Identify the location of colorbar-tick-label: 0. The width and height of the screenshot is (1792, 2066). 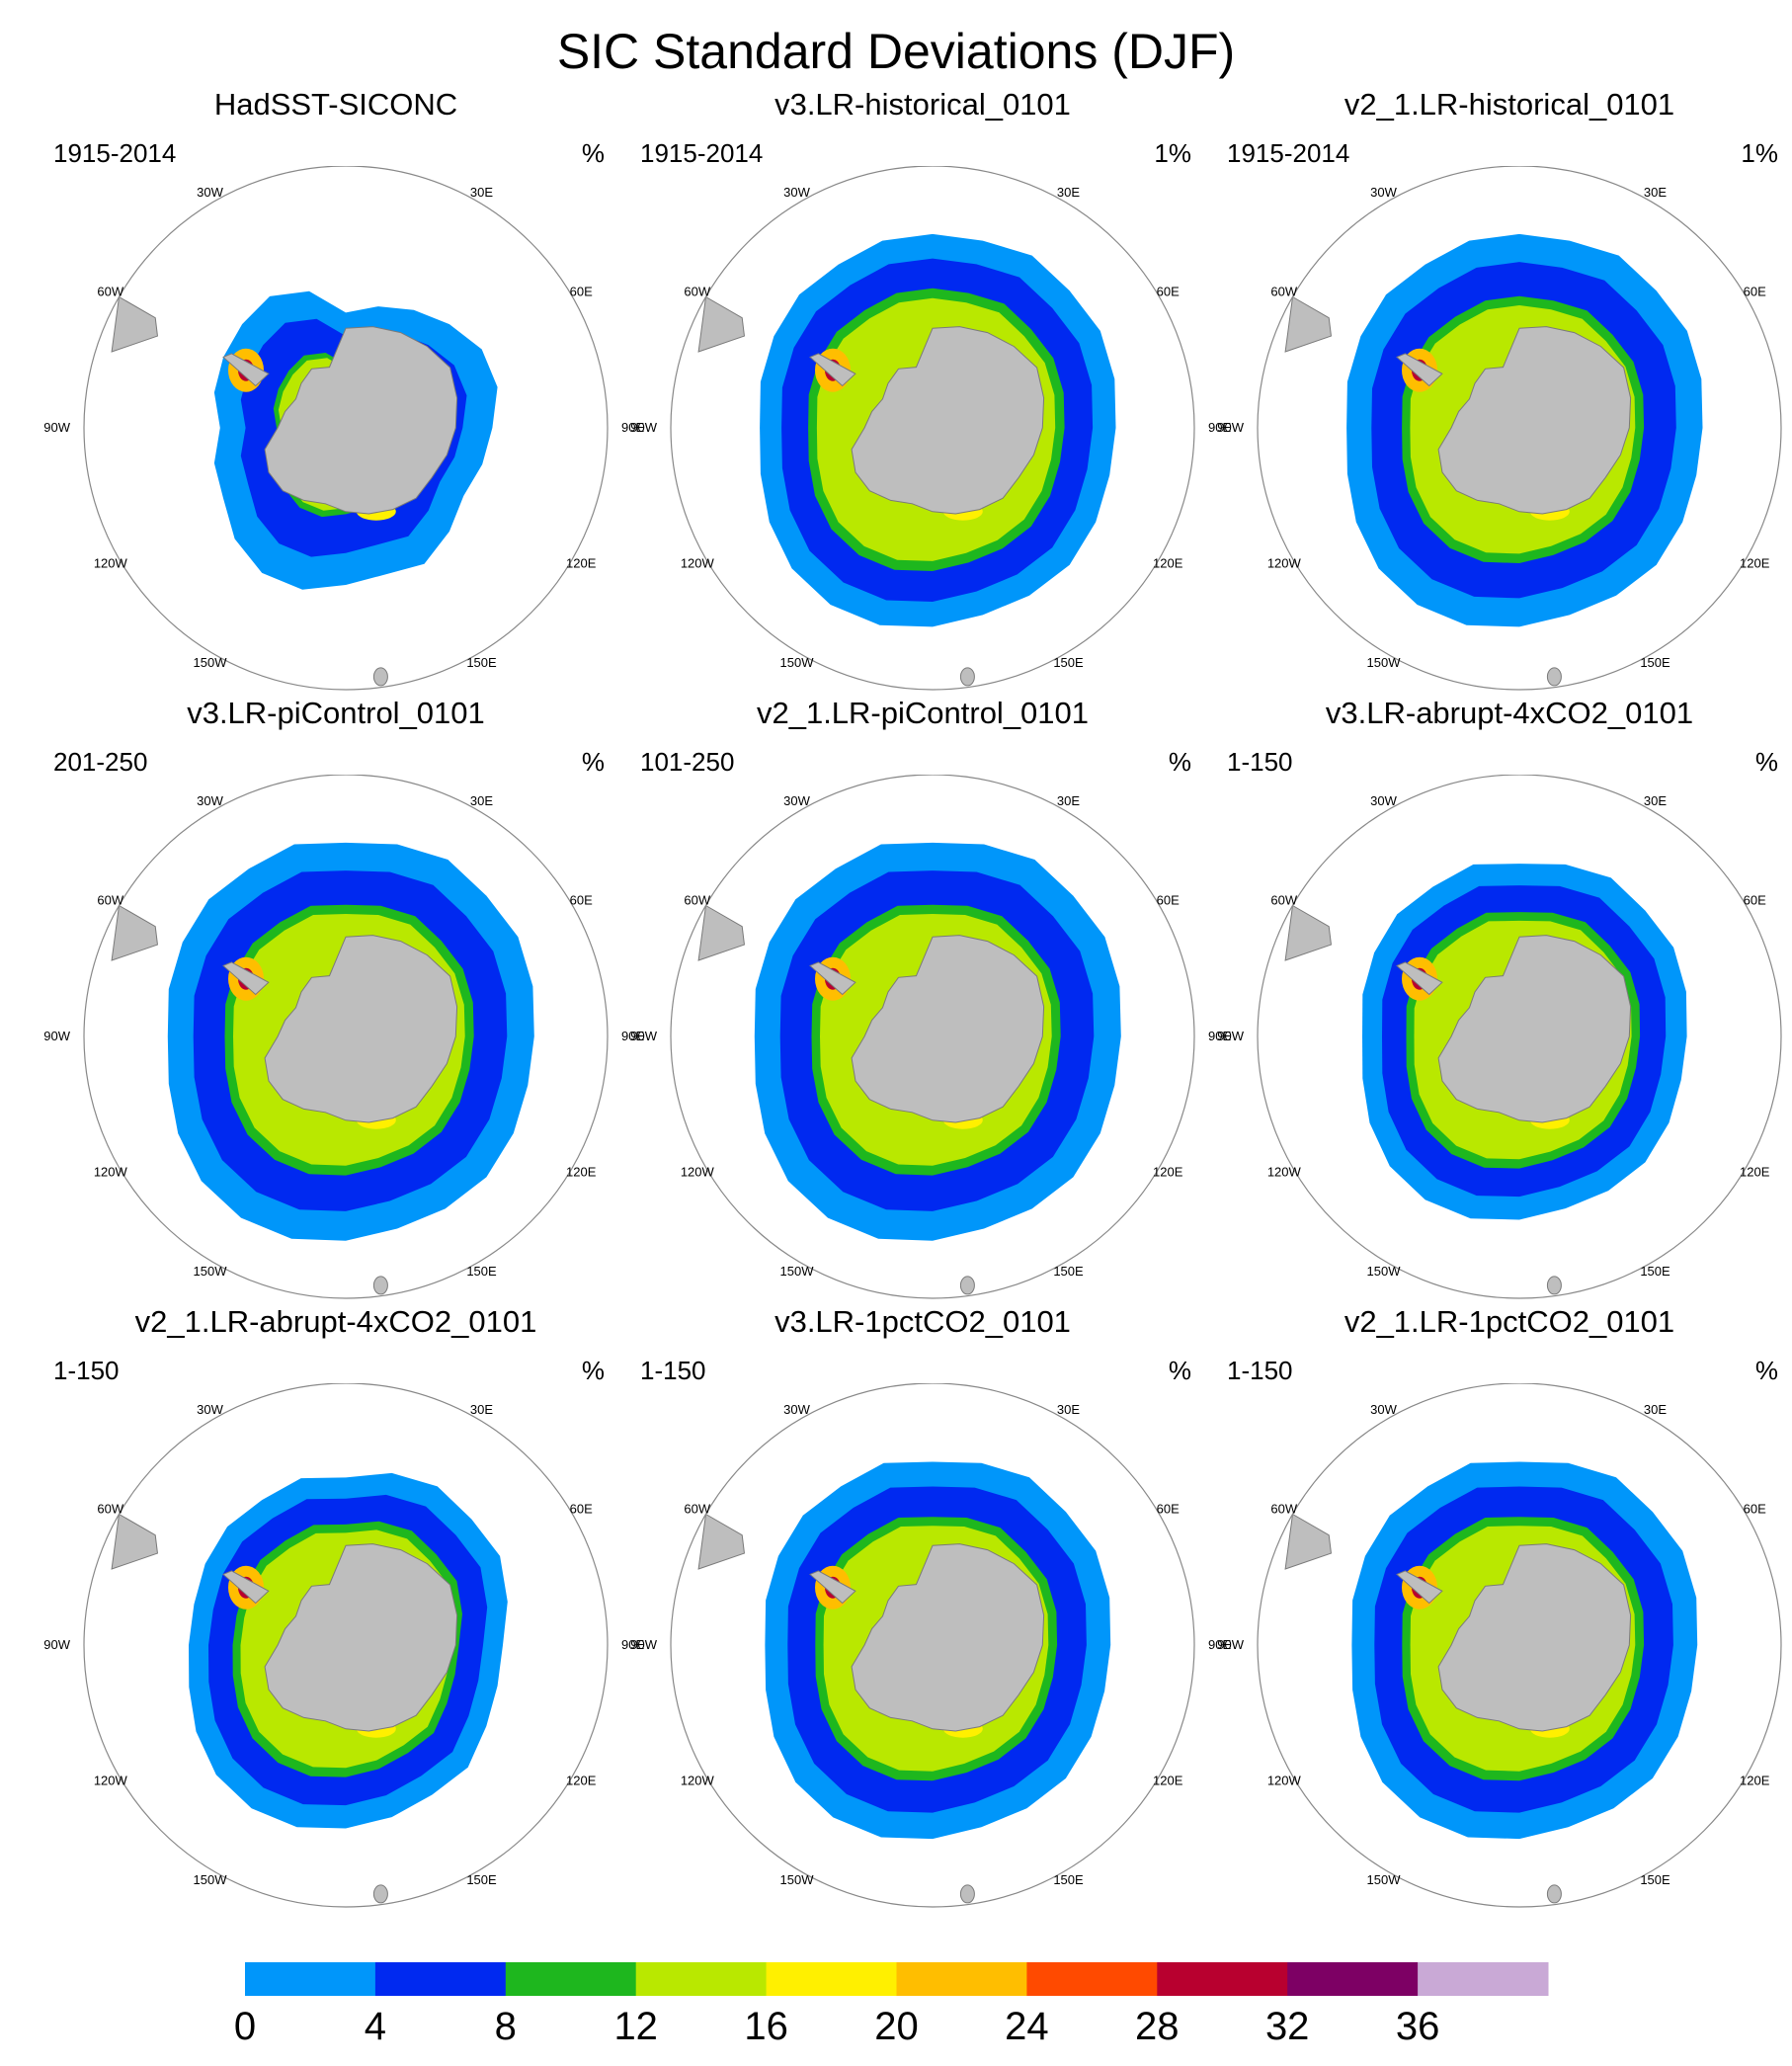
(245, 2027).